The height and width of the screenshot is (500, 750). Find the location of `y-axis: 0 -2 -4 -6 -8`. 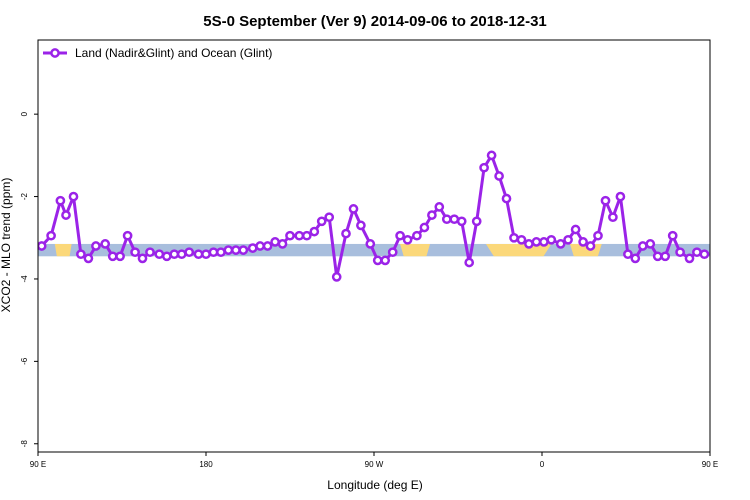

y-axis: 0 -2 -4 -6 -8 is located at coordinates (29, 279).